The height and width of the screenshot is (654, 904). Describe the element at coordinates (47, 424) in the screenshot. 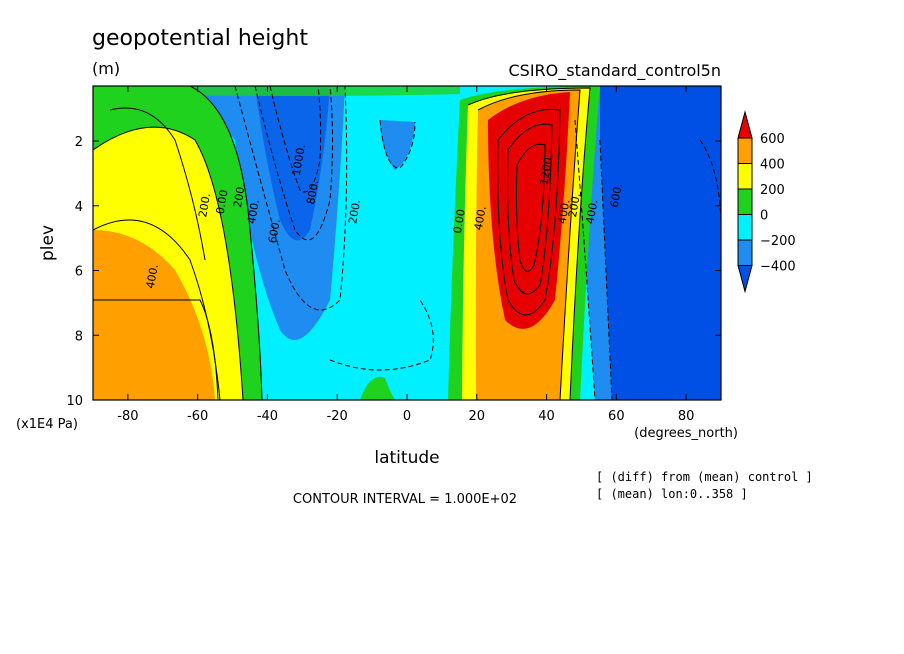

I see `y-axis-units: (x1E4 Pa)` at that location.